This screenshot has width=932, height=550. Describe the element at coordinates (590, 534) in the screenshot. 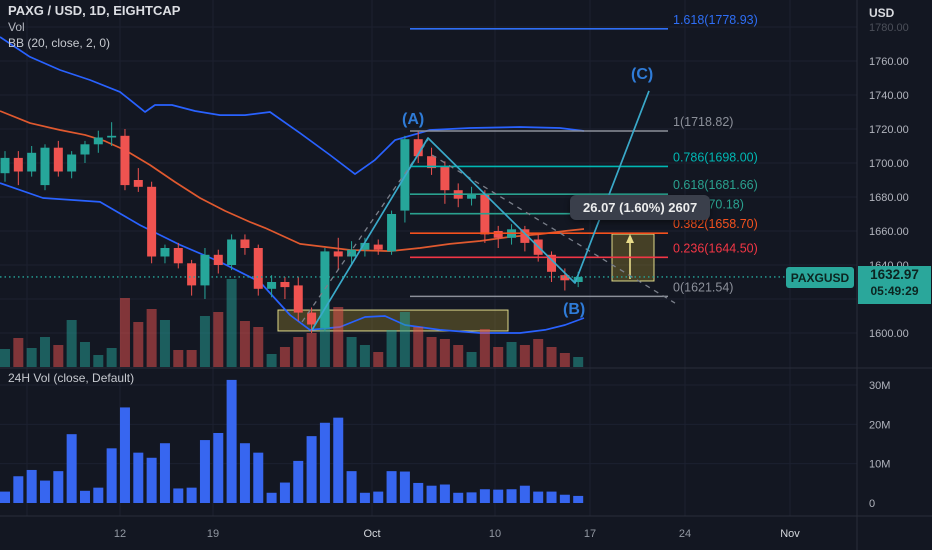

I see `time-tick-label: 17` at that location.